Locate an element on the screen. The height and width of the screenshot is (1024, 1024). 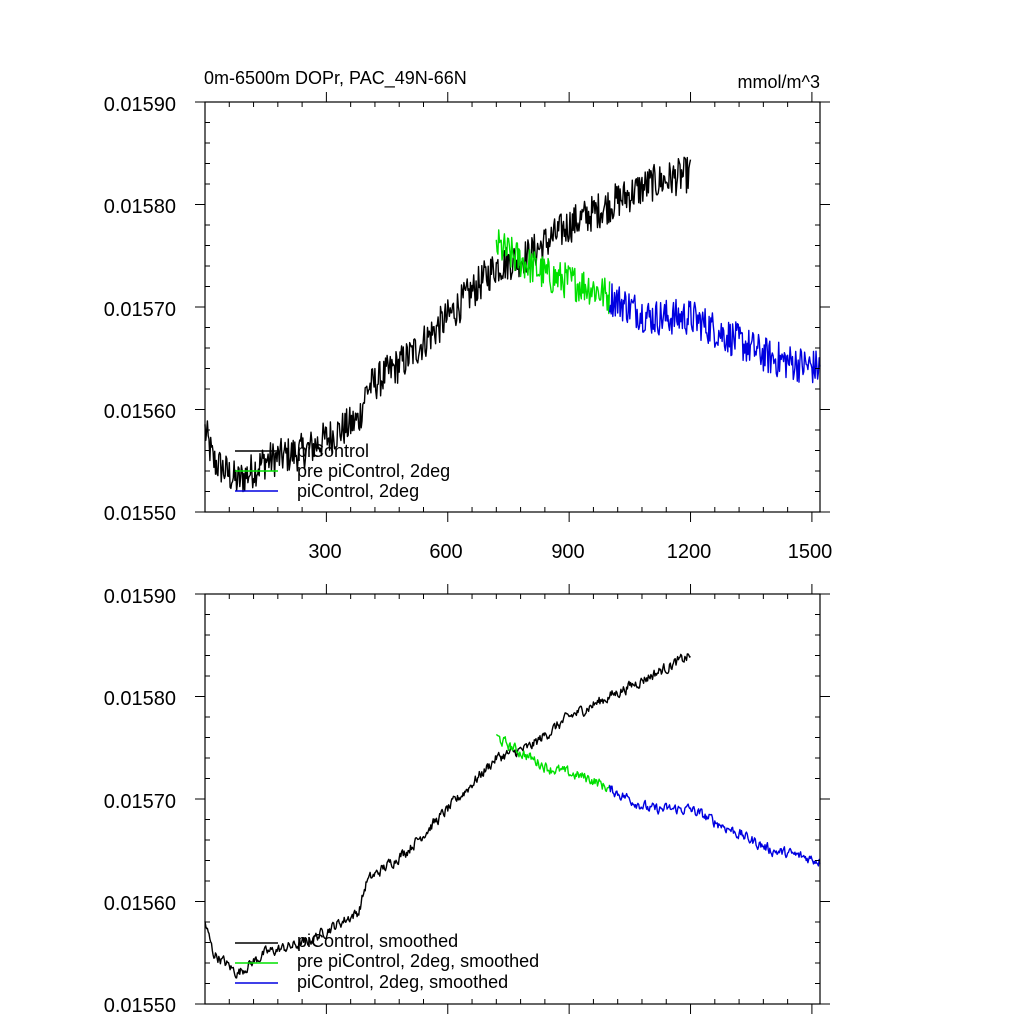
top-y-tick-label: 0.01590 is located at coordinates (140, 105).